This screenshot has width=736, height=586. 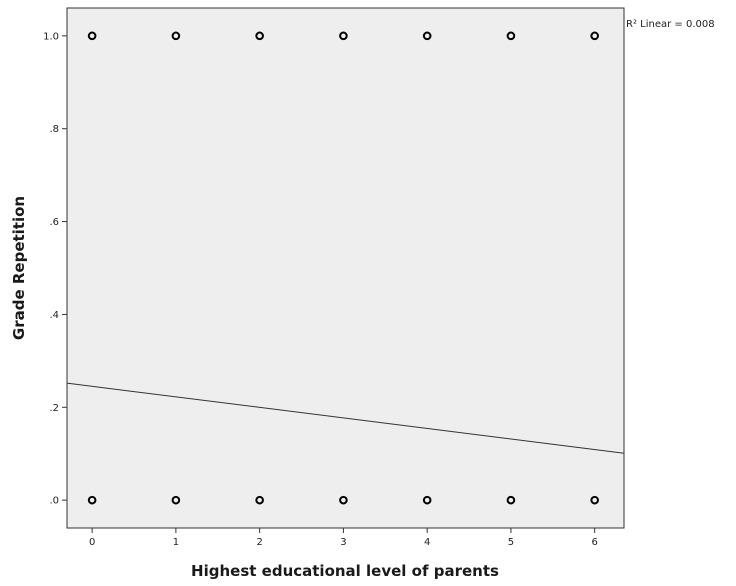 What do you see at coordinates (54, 501) in the screenshot?
I see `y-tick-label: .0` at bounding box center [54, 501].